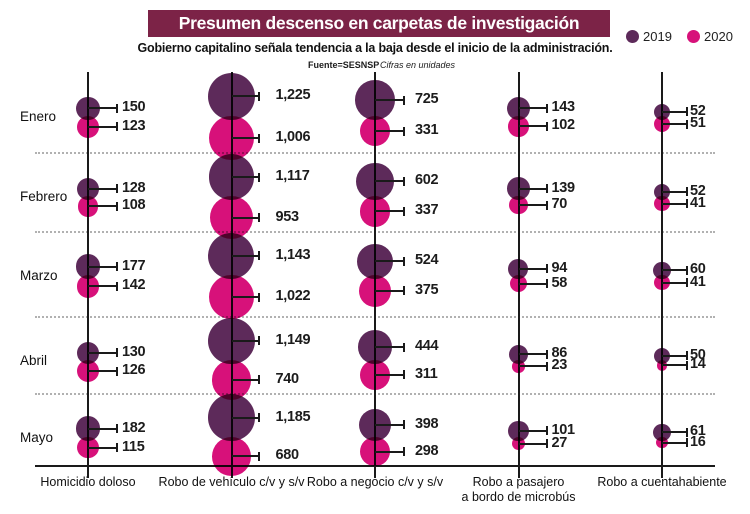  I want to click on value-label: 128, so click(134, 187).